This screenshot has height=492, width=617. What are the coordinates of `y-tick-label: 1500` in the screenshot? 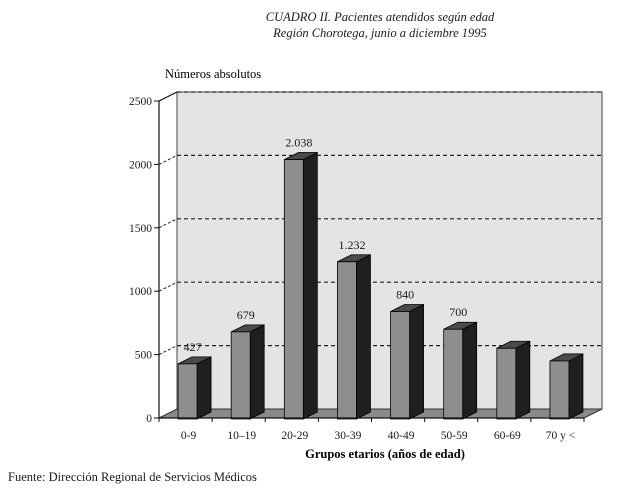 It's located at (140, 229).